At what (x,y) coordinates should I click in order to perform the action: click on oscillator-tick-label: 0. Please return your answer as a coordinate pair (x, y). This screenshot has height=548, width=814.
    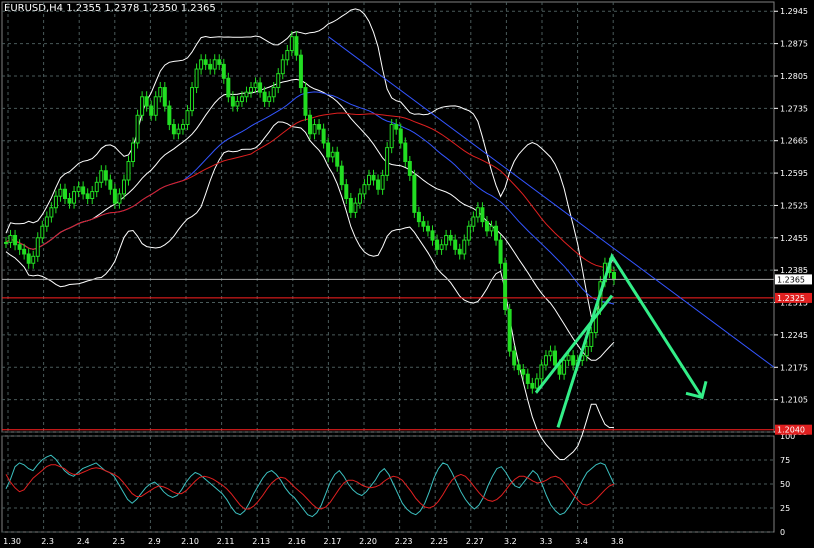
    Looking at the image, I should click on (782, 532).